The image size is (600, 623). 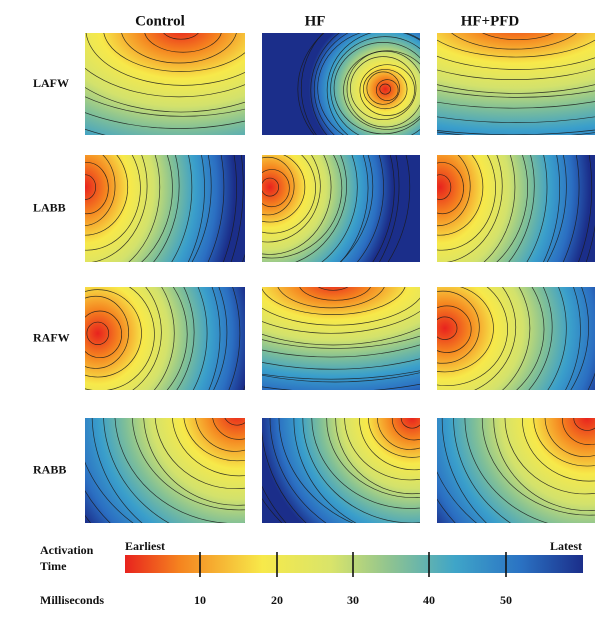 I want to click on row-label: LAFW, so click(x=51, y=83).